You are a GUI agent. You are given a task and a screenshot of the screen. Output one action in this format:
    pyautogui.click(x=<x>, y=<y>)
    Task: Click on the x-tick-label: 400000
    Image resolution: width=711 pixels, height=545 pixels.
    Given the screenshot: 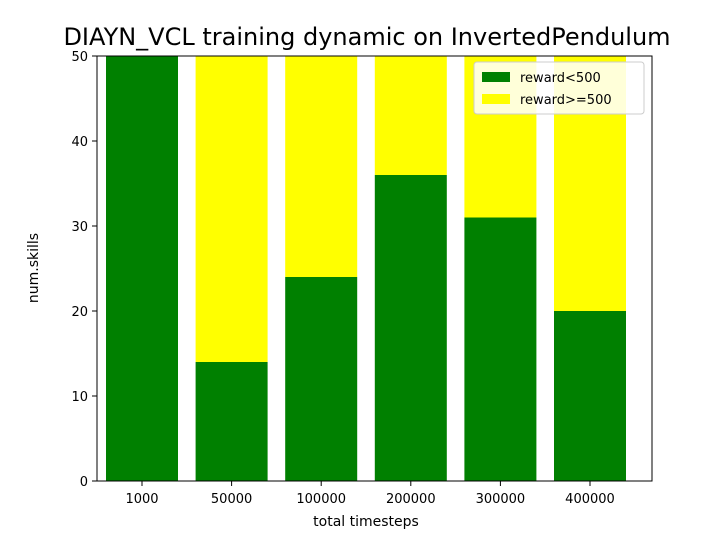 What is the action you would take?
    pyautogui.click(x=590, y=499)
    